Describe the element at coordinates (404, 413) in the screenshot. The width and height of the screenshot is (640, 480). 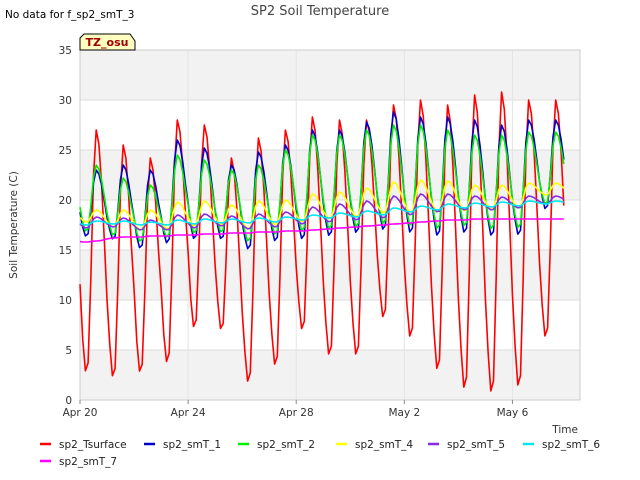
I see `x-tick-label: May 2` at that location.